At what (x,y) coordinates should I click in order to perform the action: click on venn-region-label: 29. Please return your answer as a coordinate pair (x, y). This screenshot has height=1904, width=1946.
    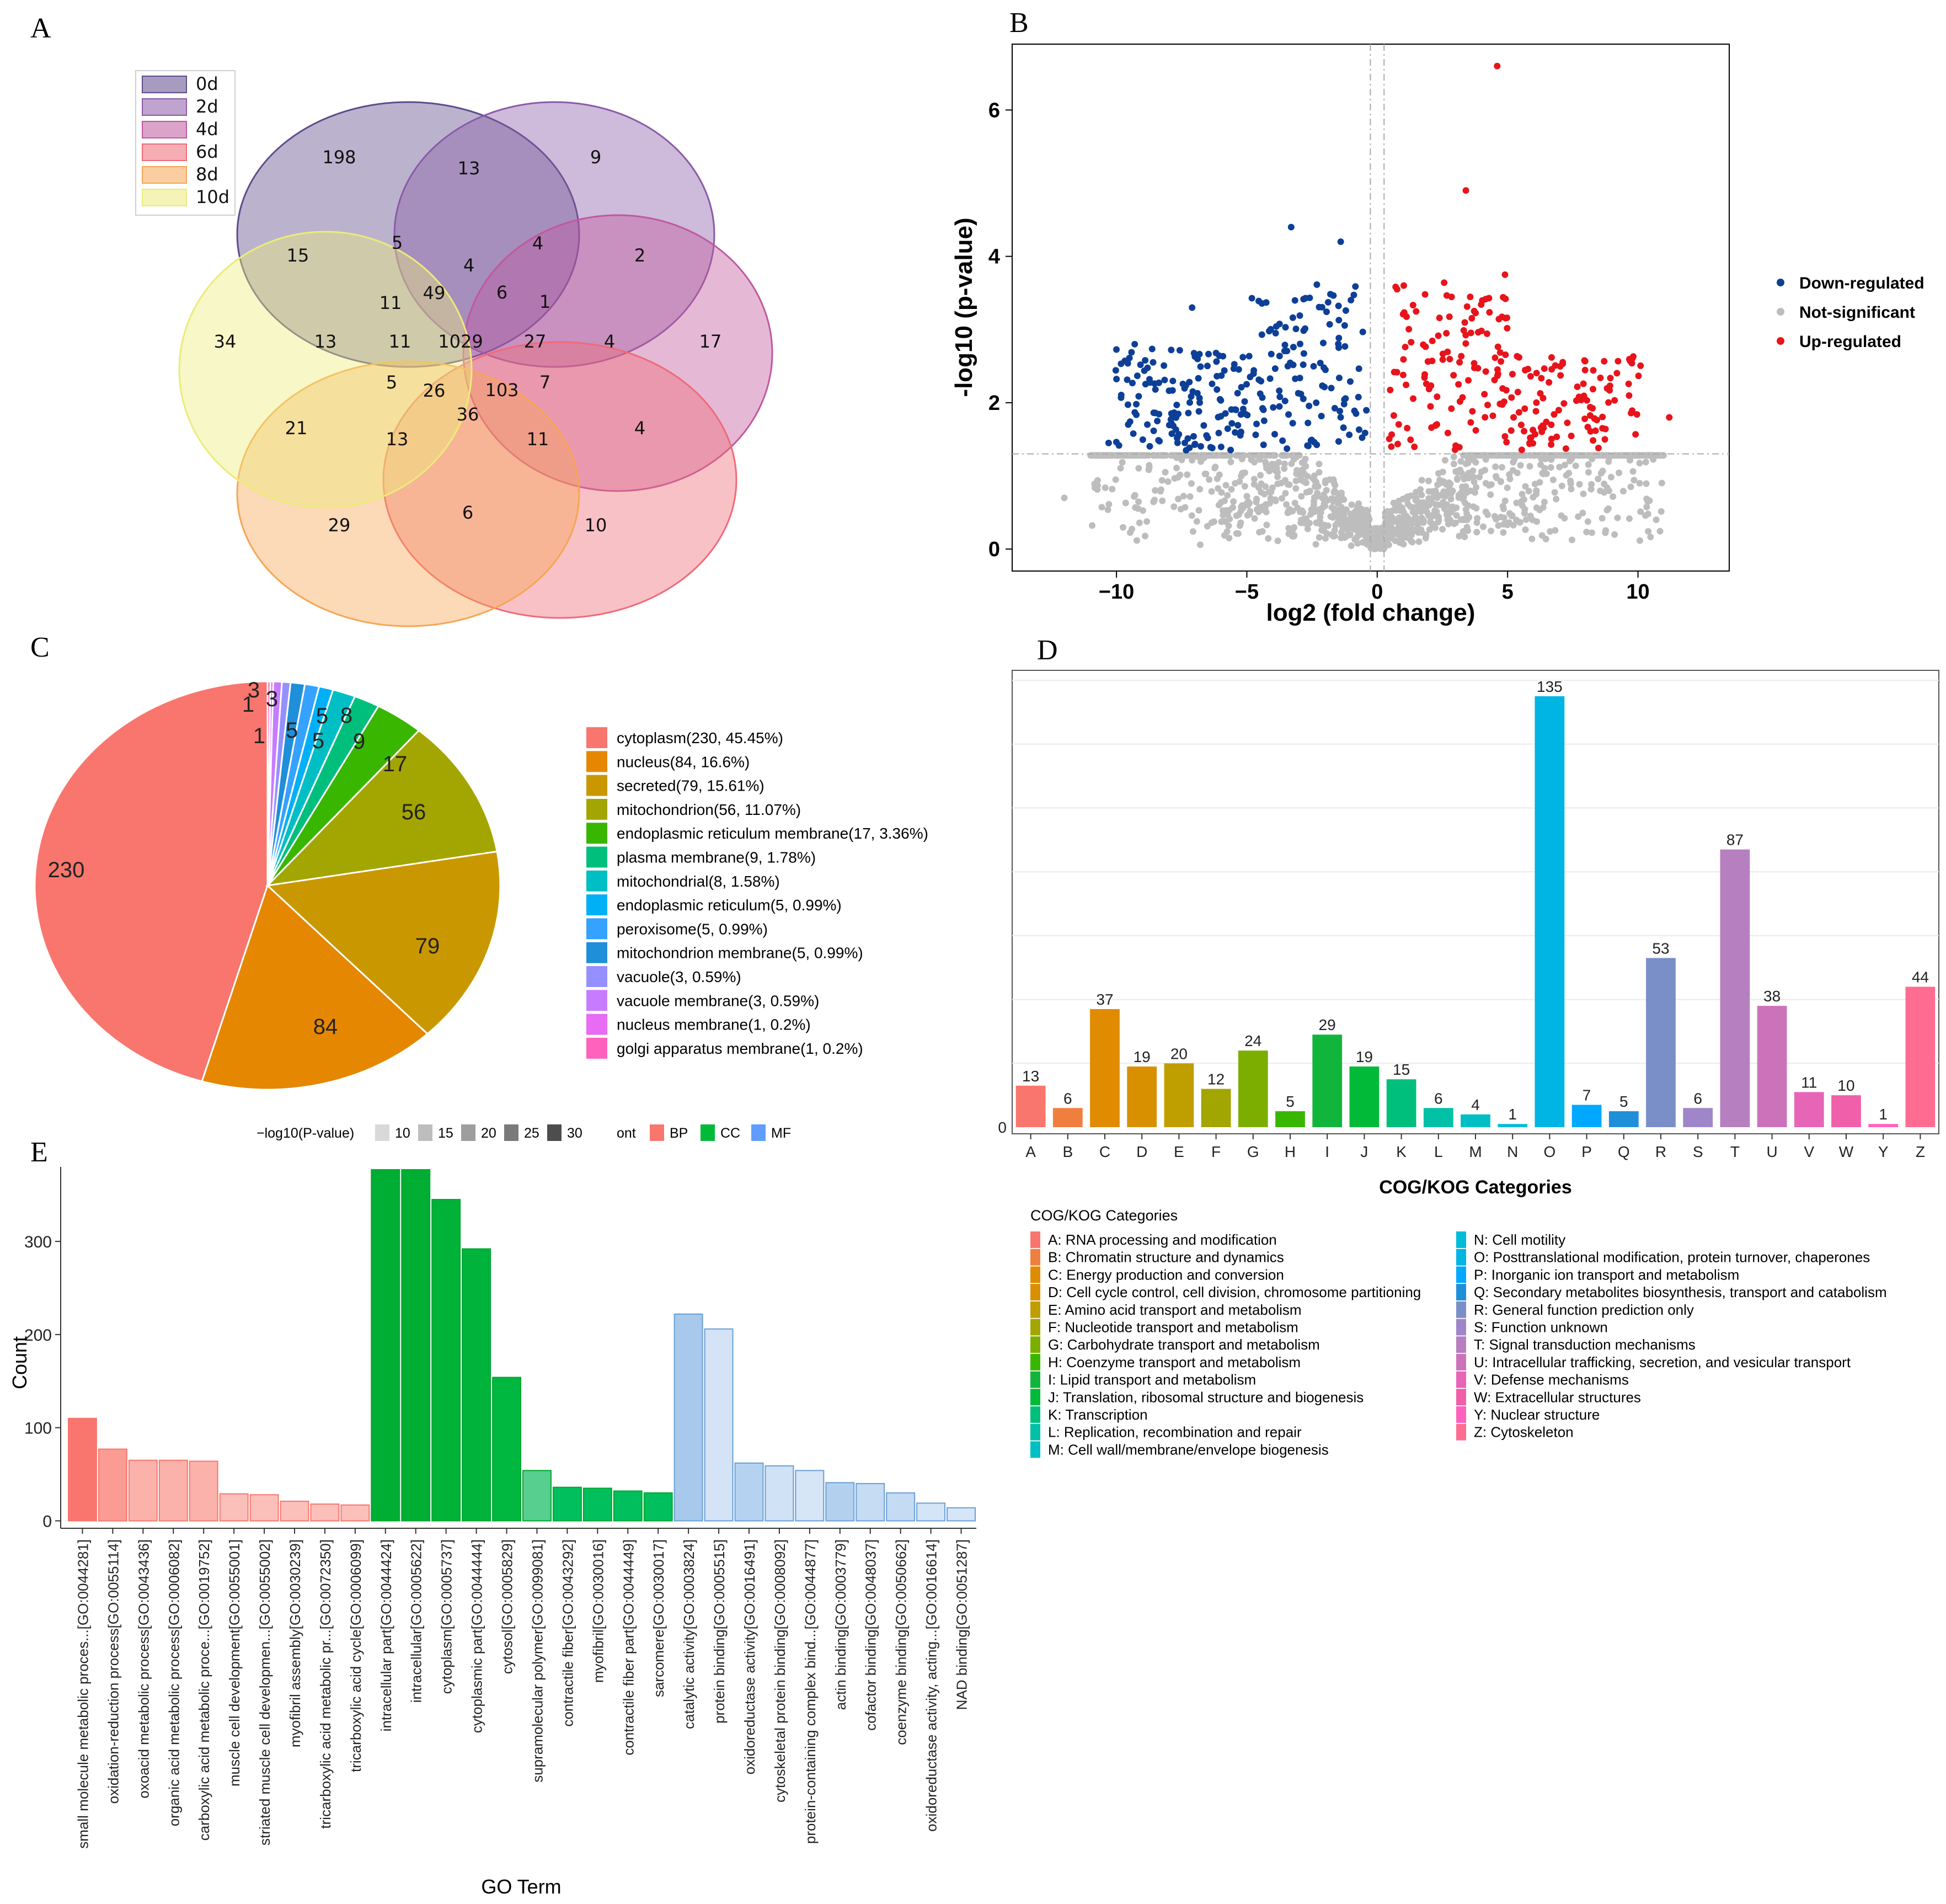
    Looking at the image, I should click on (339, 525).